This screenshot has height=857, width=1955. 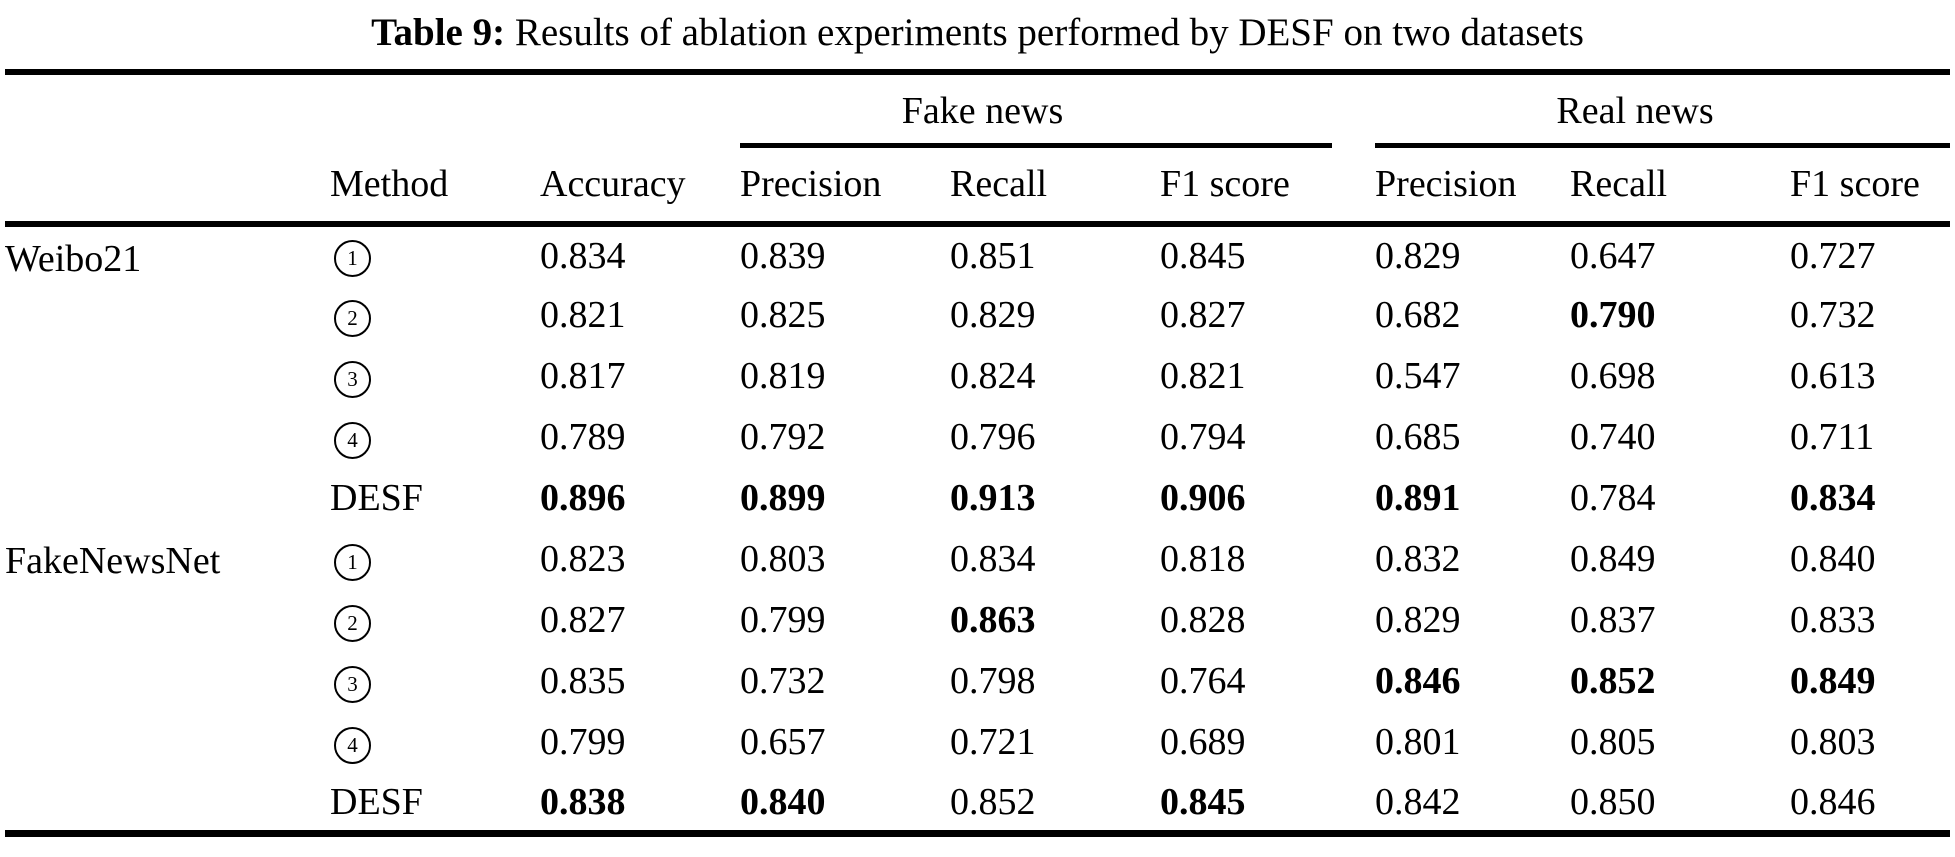 I want to click on value-cell: 0.613, so click(x=1833, y=376).